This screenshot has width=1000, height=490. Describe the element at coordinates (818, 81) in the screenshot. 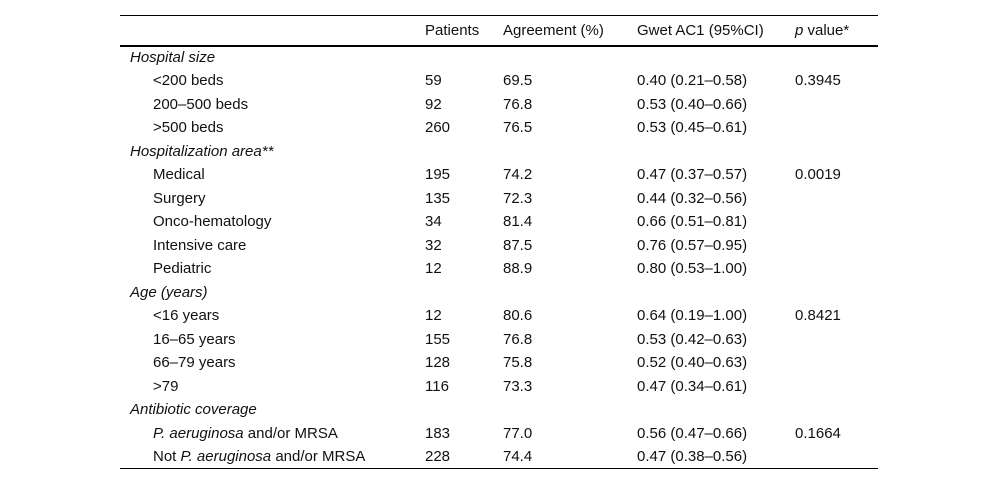

I see `cell-pvalue: 0.3945` at that location.